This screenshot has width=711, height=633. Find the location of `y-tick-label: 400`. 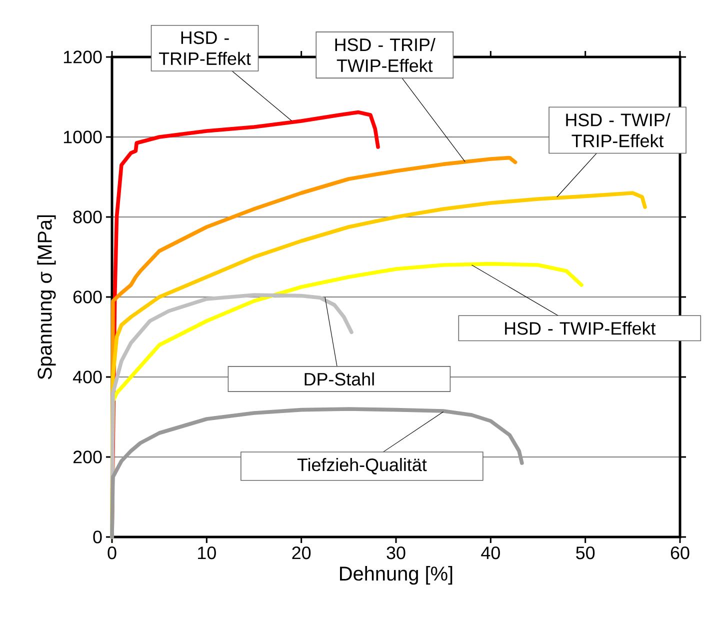

y-tick-label: 400 is located at coordinates (87, 377).